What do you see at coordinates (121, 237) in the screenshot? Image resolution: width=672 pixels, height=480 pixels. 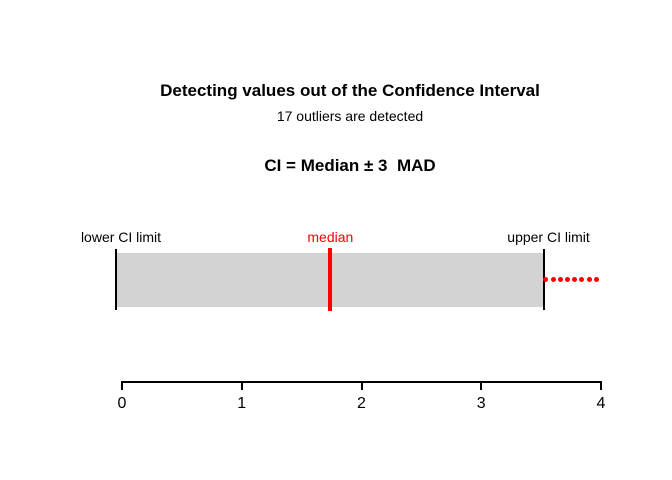 I see `lower-ci-label: lower CI limit` at bounding box center [121, 237].